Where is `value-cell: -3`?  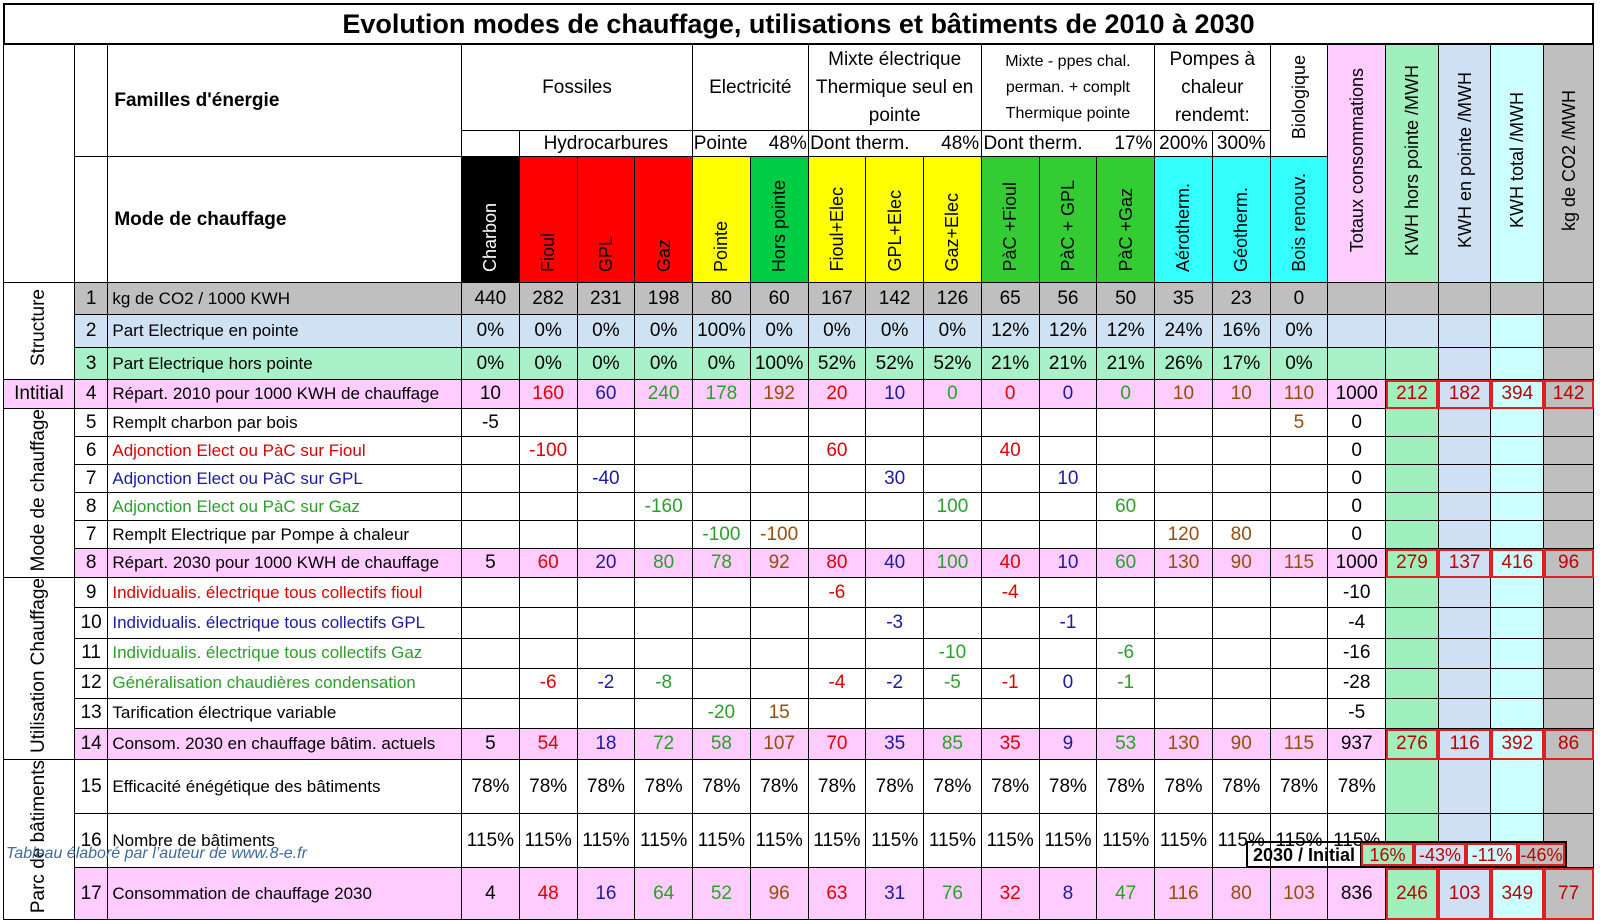 value-cell: -3 is located at coordinates (895, 623).